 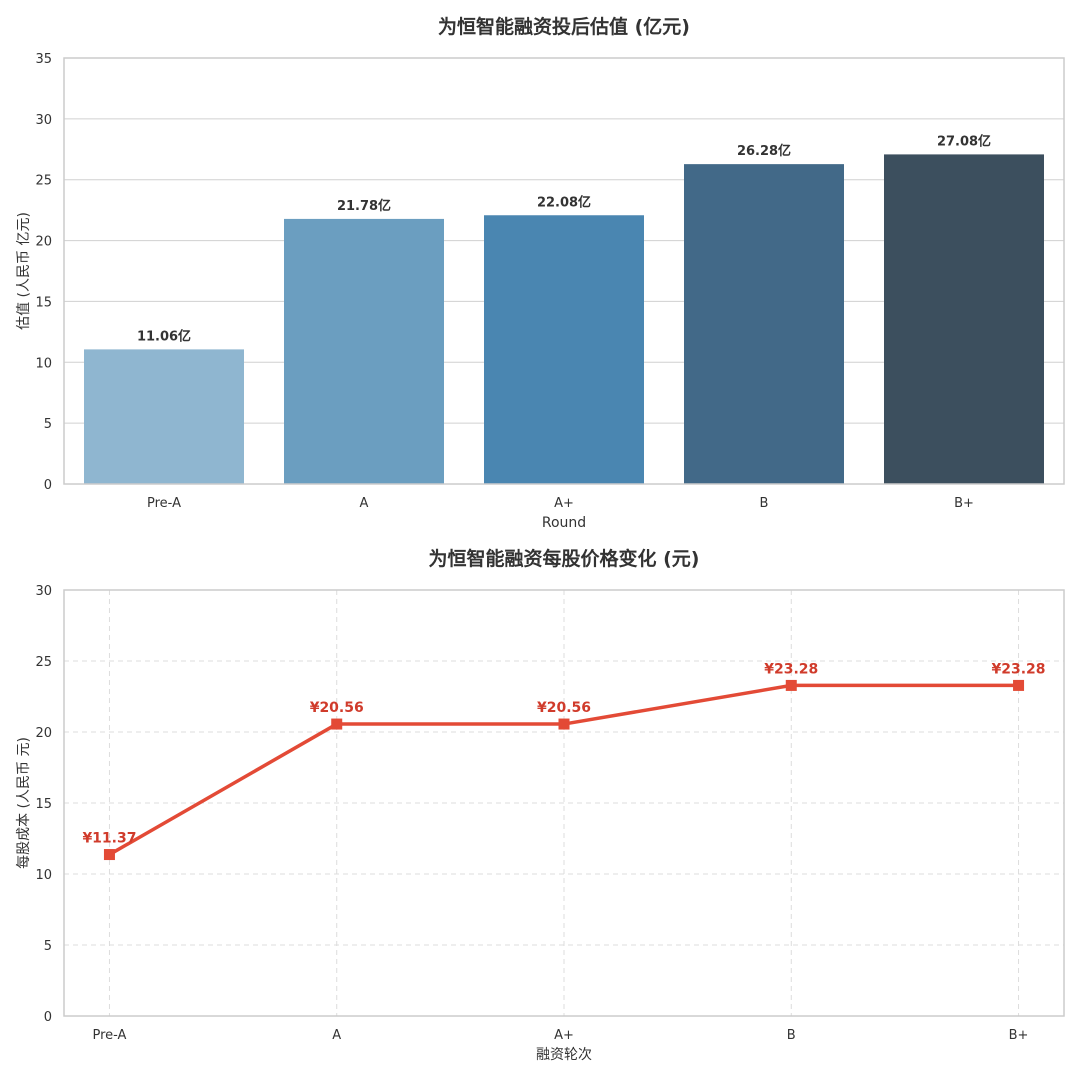 What do you see at coordinates (564, 349) in the screenshot?
I see `bar-A+` at bounding box center [564, 349].